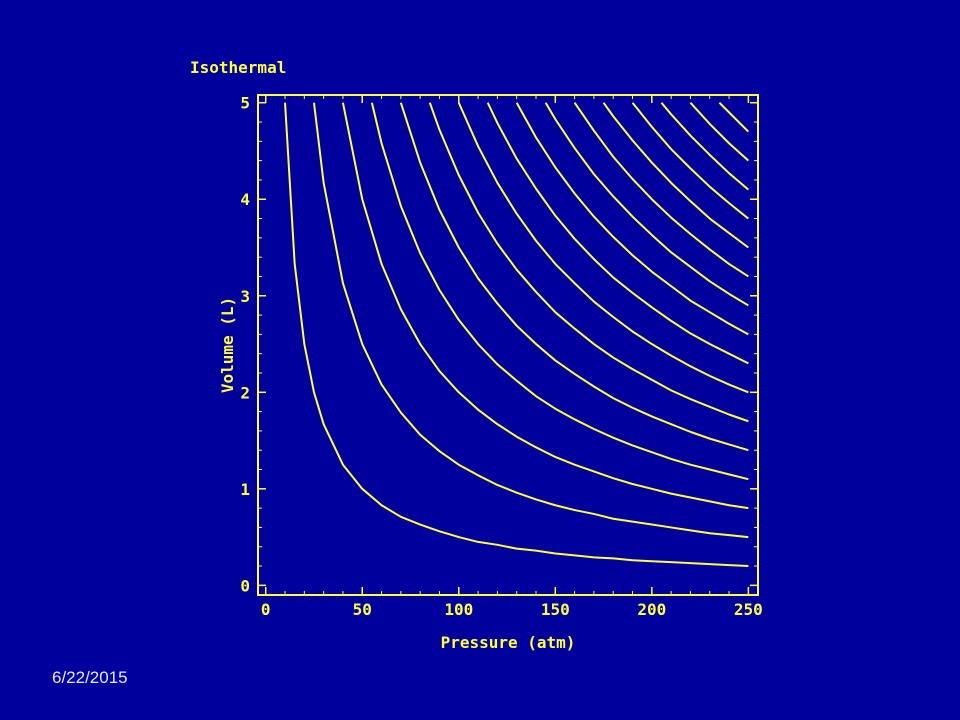 This screenshot has height=720, width=960. I want to click on x-tick-label: 200, so click(651, 609).